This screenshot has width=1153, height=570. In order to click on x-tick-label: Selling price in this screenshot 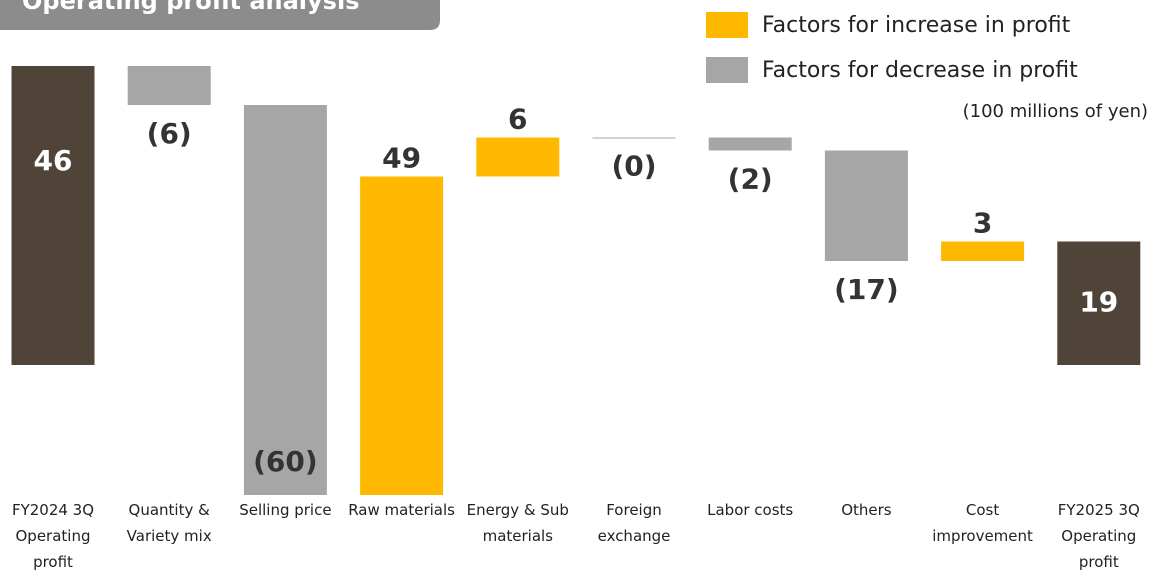, I will do `click(285, 510)`.